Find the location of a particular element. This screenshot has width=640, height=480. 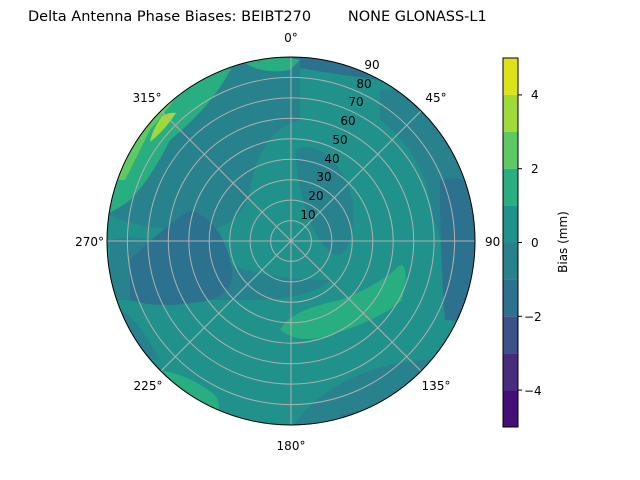

colorbar-tick-0: 0 is located at coordinates (535, 243).